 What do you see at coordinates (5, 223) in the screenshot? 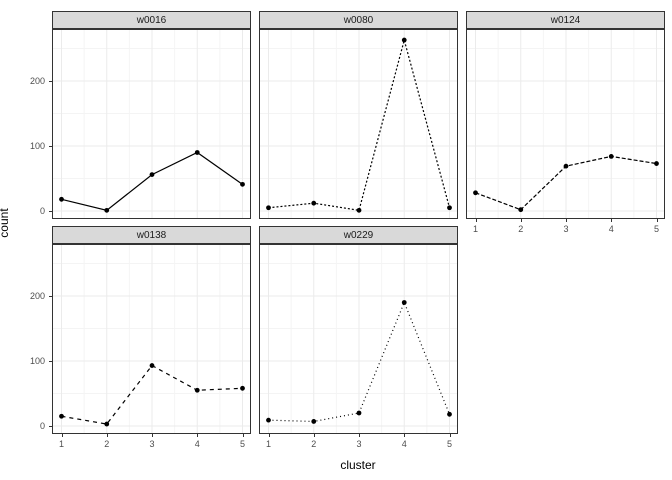
I see `y-axis-title: count` at bounding box center [5, 223].